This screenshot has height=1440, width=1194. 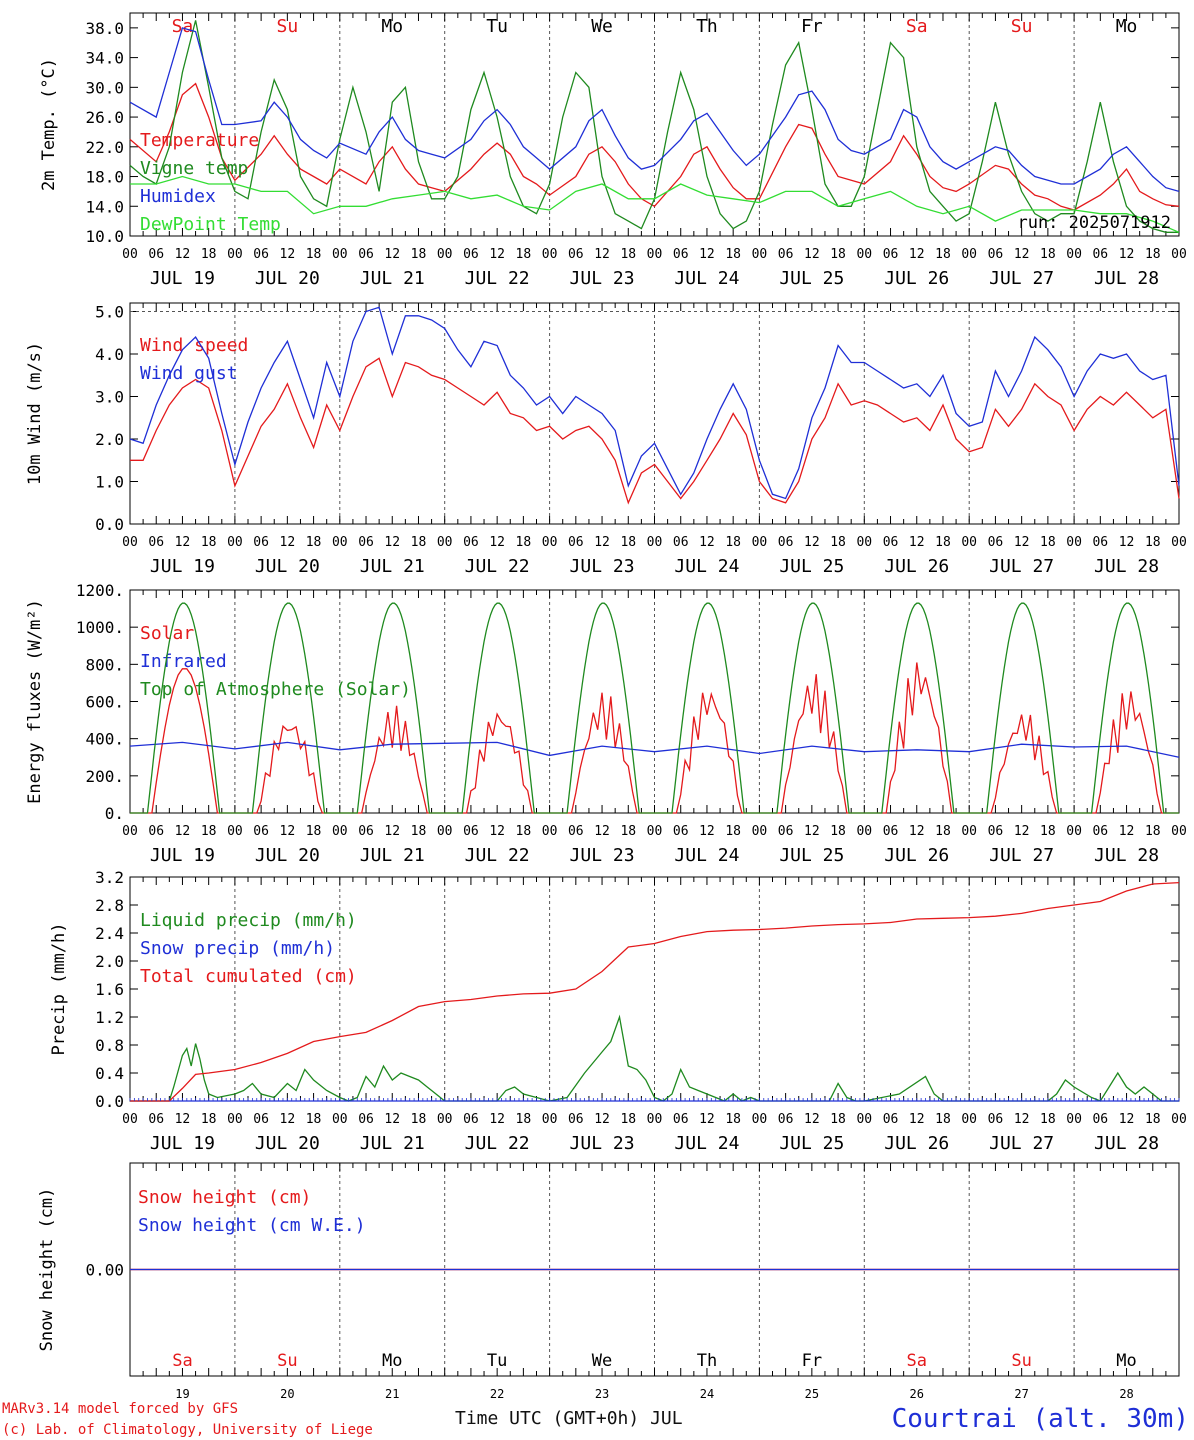 What do you see at coordinates (109, 397) in the screenshot?
I see `y-tick-label: 3.0` at bounding box center [109, 397].